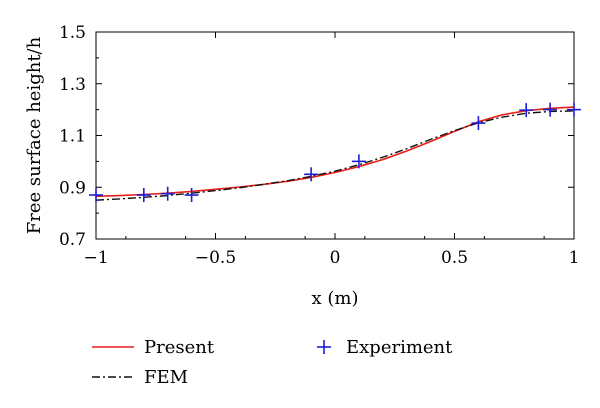 The image size is (600, 408). I want to click on x-axis-title: x (m), so click(335, 298).